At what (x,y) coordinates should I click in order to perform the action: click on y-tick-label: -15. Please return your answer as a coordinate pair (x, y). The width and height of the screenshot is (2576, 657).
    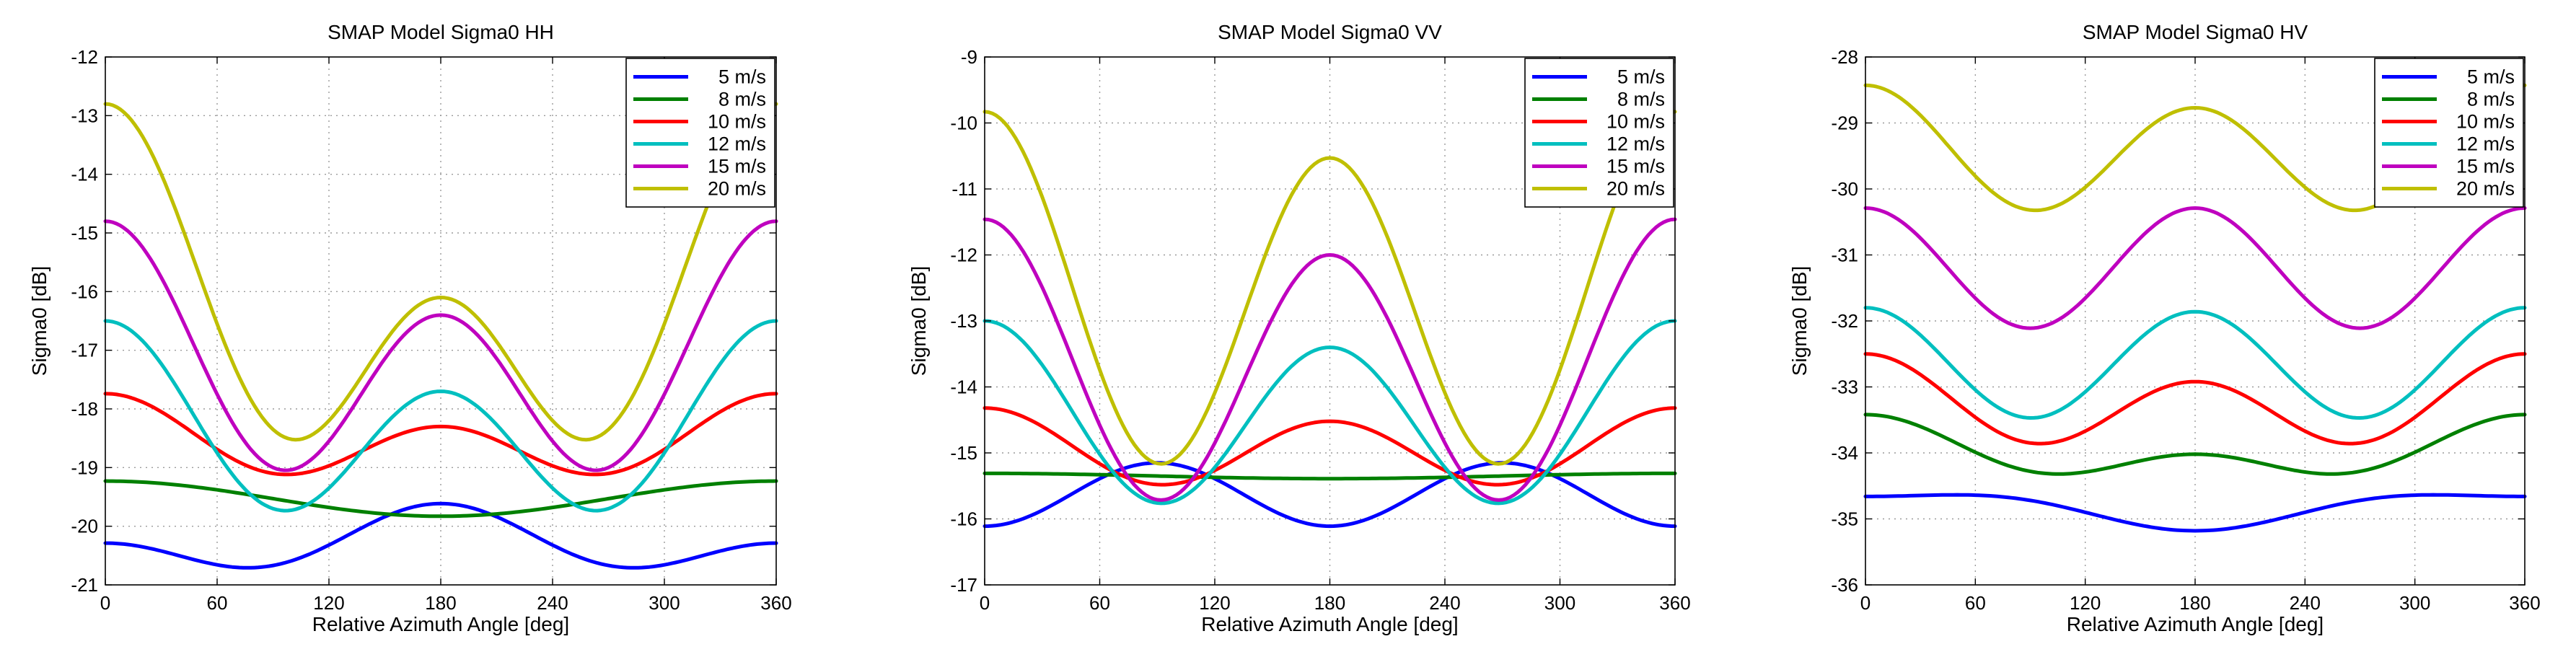
    Looking at the image, I should click on (84, 233).